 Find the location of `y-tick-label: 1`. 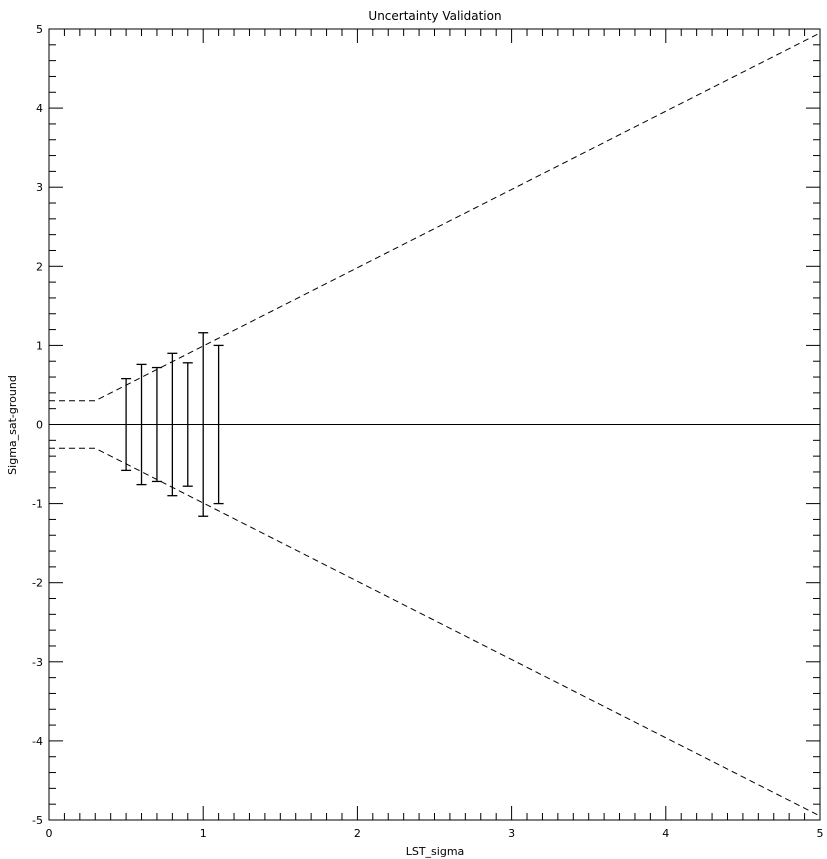

y-tick-label: 1 is located at coordinates (39, 345).